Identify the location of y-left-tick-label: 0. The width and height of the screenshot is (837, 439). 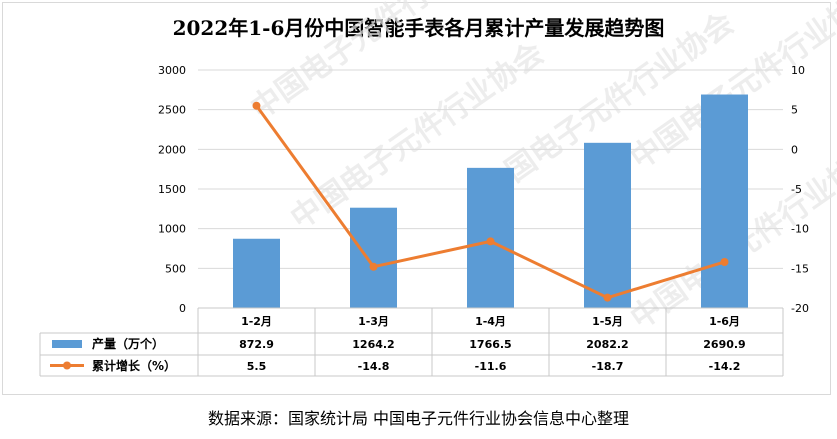
(182, 308).